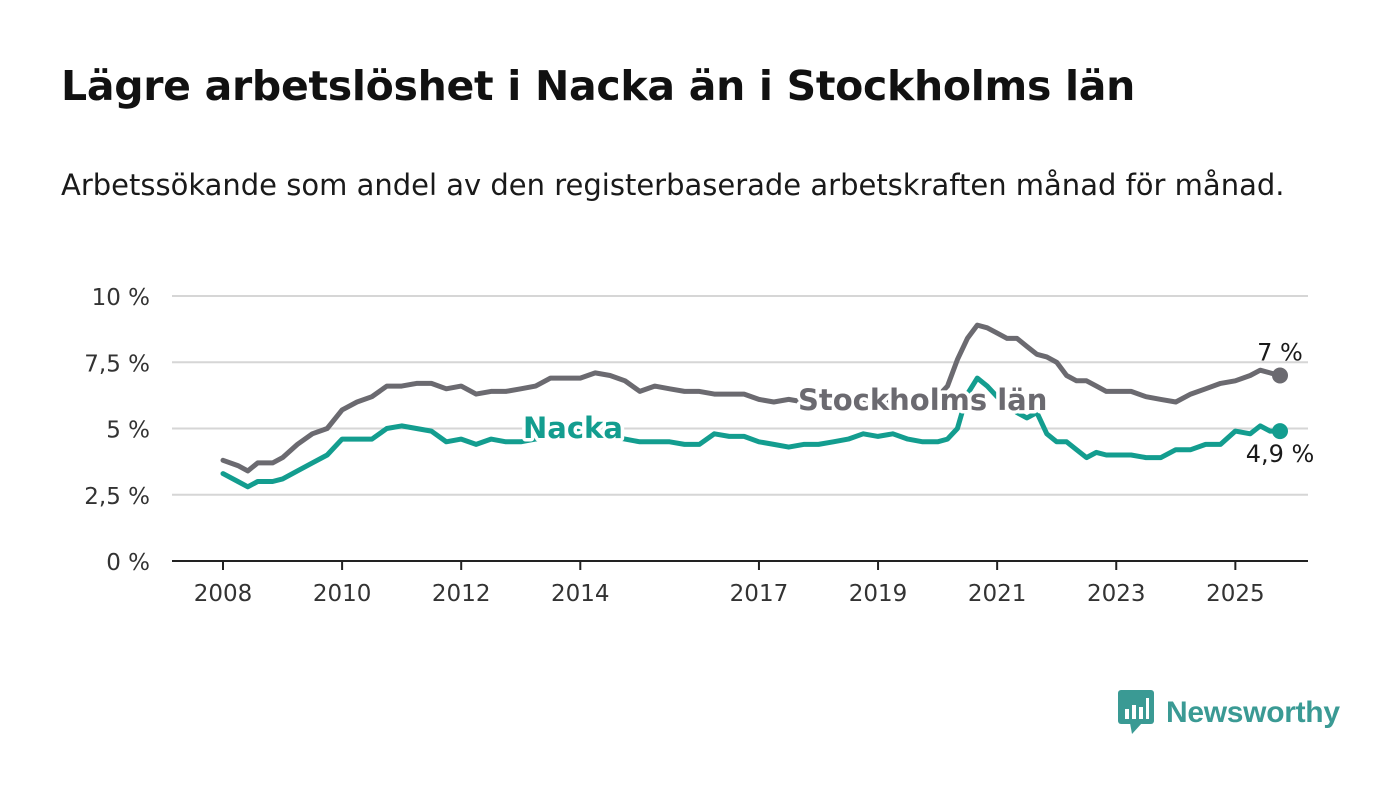 This screenshot has height=794, width=1400. What do you see at coordinates (922, 400) in the screenshot?
I see `series-name-label: Stockholms län` at bounding box center [922, 400].